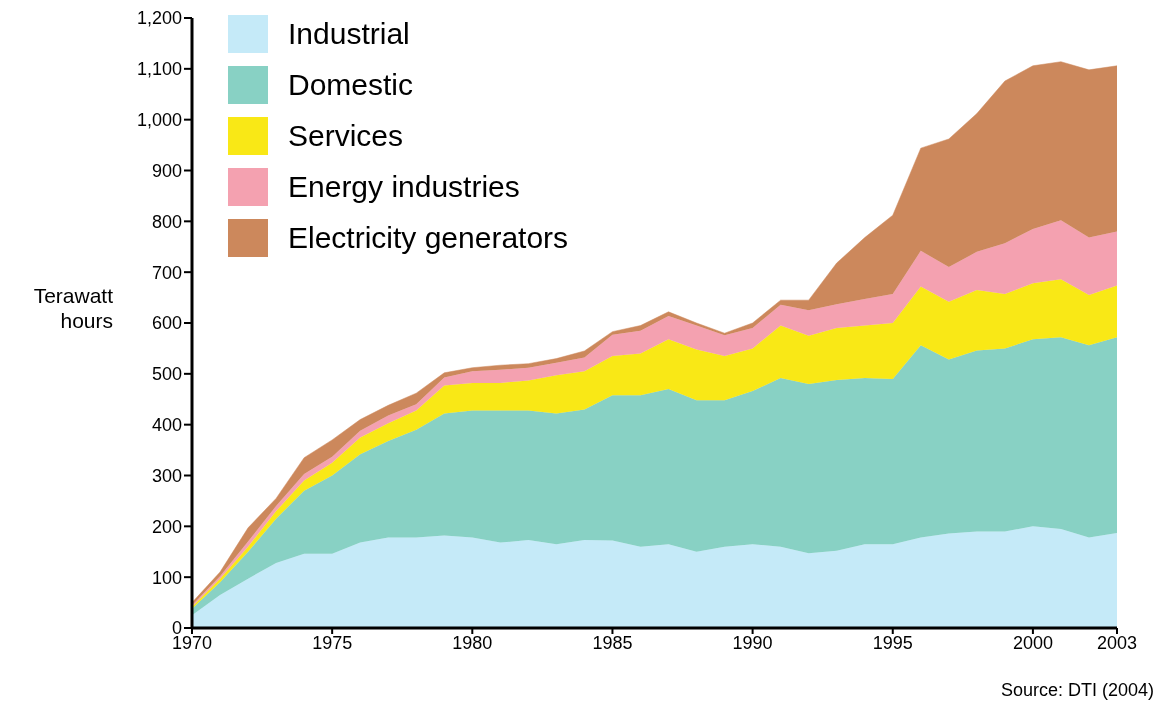  Describe the element at coordinates (159, 69) in the screenshot. I see `y-tick-label: 1,100` at that location.